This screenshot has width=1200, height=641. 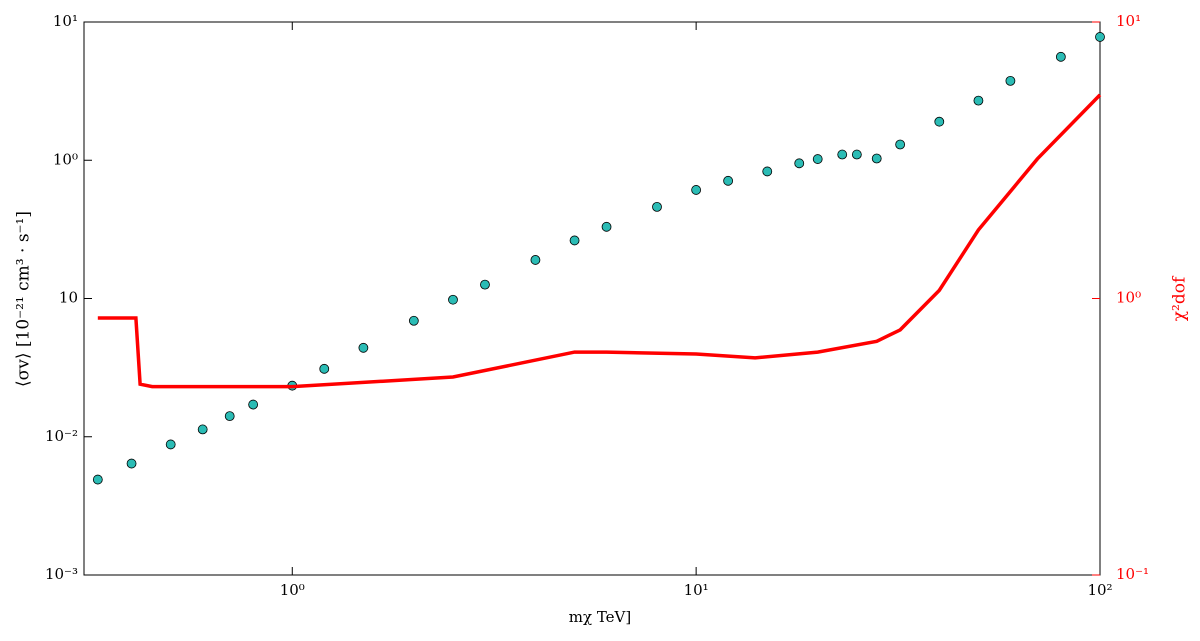 I want to click on x-tick-label: 10², so click(x=1099, y=590).